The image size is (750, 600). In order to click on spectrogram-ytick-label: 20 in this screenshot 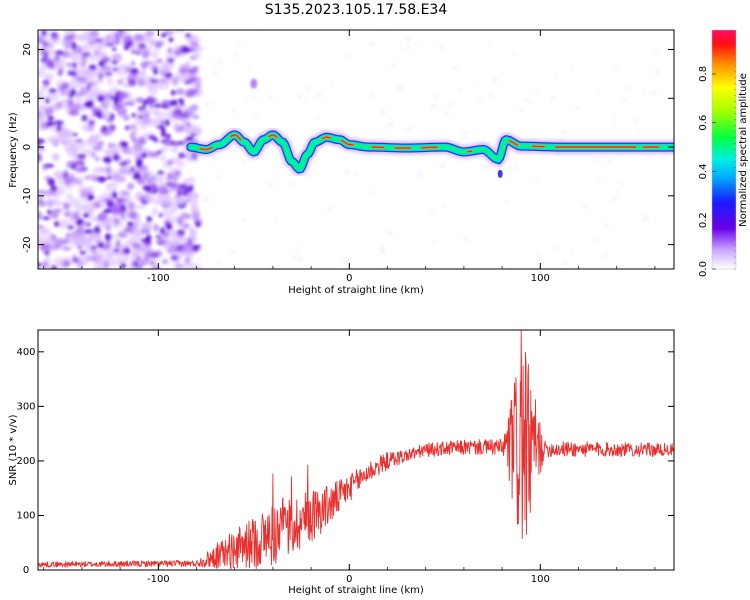, I will do `click(27, 49)`.